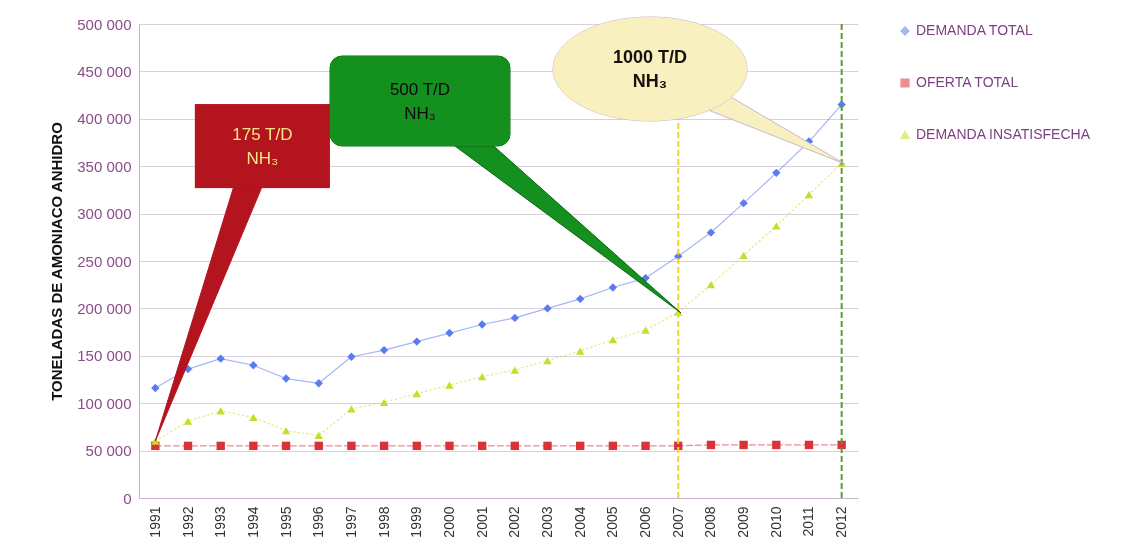  What do you see at coordinates (579, 522) in the screenshot?
I see `x-tick-label: 2004` at bounding box center [579, 522].